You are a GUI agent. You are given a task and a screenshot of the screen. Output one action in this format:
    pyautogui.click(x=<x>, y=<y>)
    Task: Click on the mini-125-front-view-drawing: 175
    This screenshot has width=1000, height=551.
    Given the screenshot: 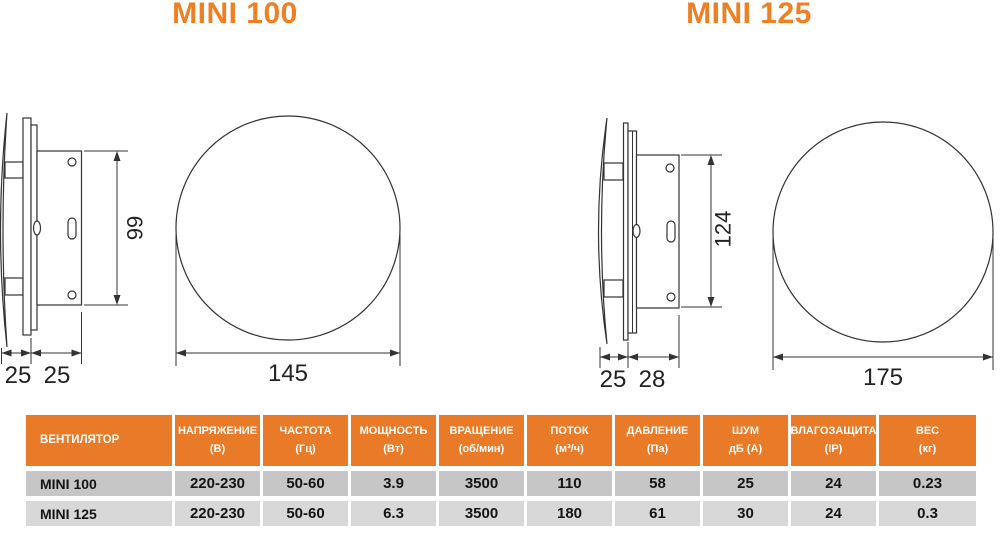 What is the action you would take?
    pyautogui.click(x=883, y=256)
    